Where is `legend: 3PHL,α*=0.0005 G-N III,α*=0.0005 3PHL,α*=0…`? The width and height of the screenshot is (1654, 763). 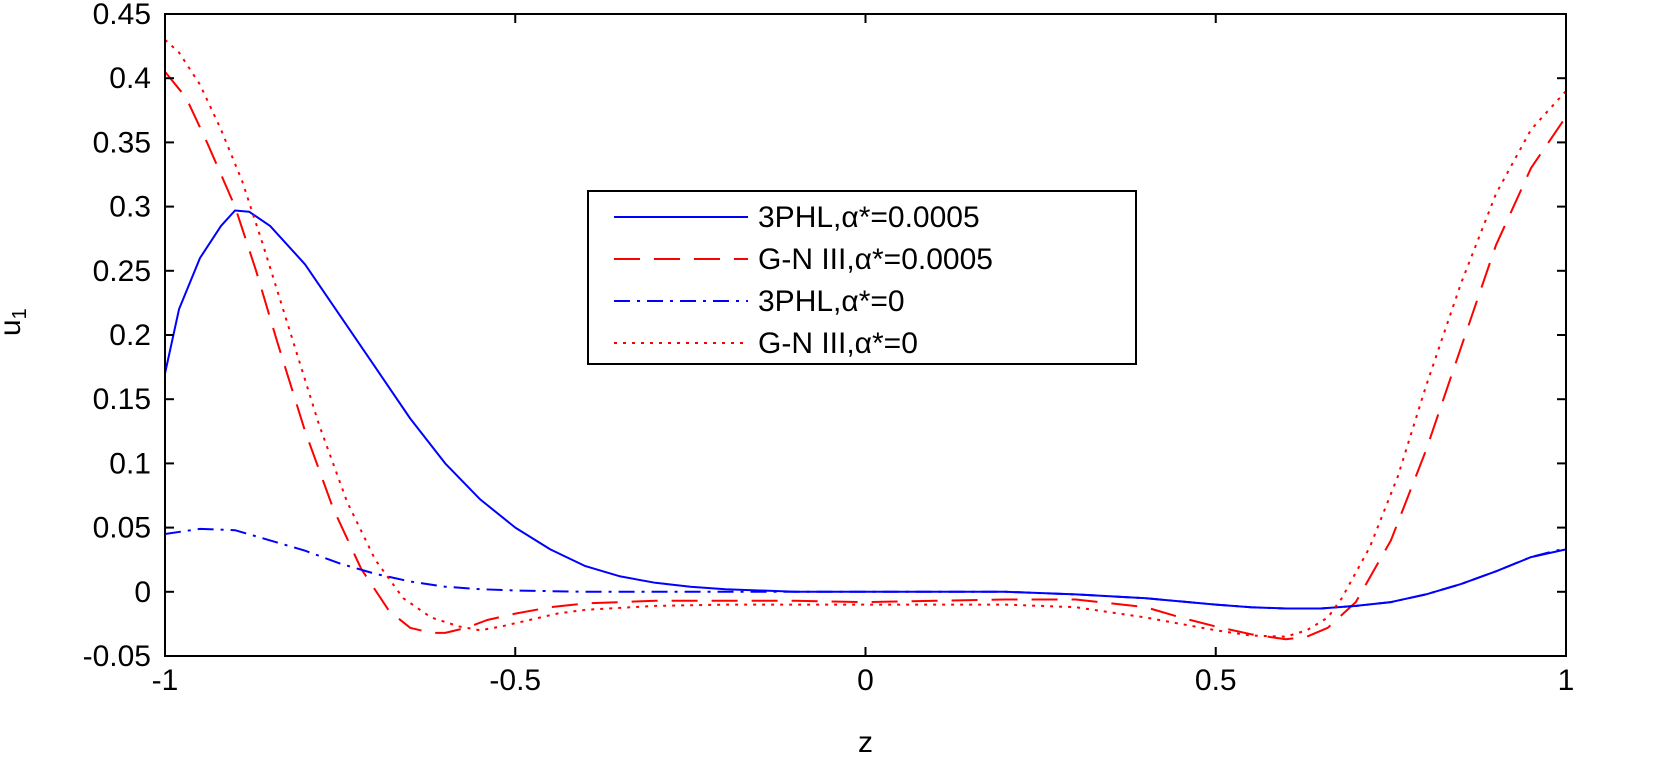 legend: 3PHL,α*=0.0005 G-N III,α*=0.0005 3PHL,α*=0… is located at coordinates (862, 277).